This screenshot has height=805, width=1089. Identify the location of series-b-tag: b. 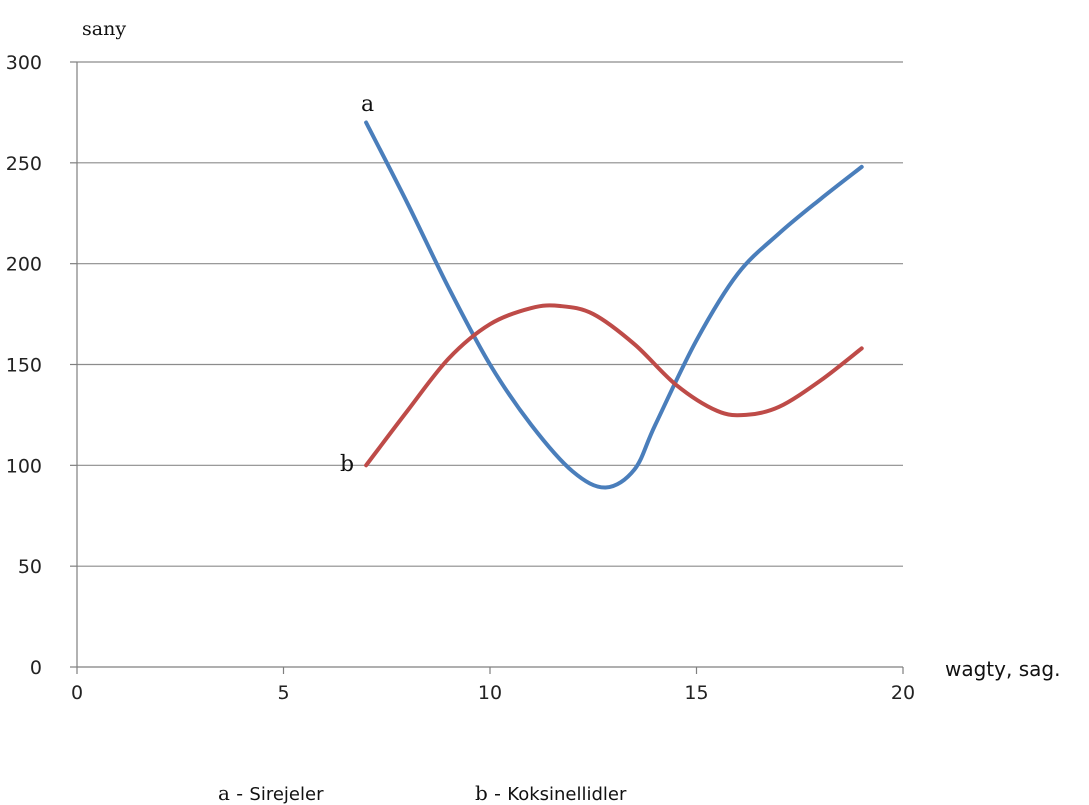
(347, 464).